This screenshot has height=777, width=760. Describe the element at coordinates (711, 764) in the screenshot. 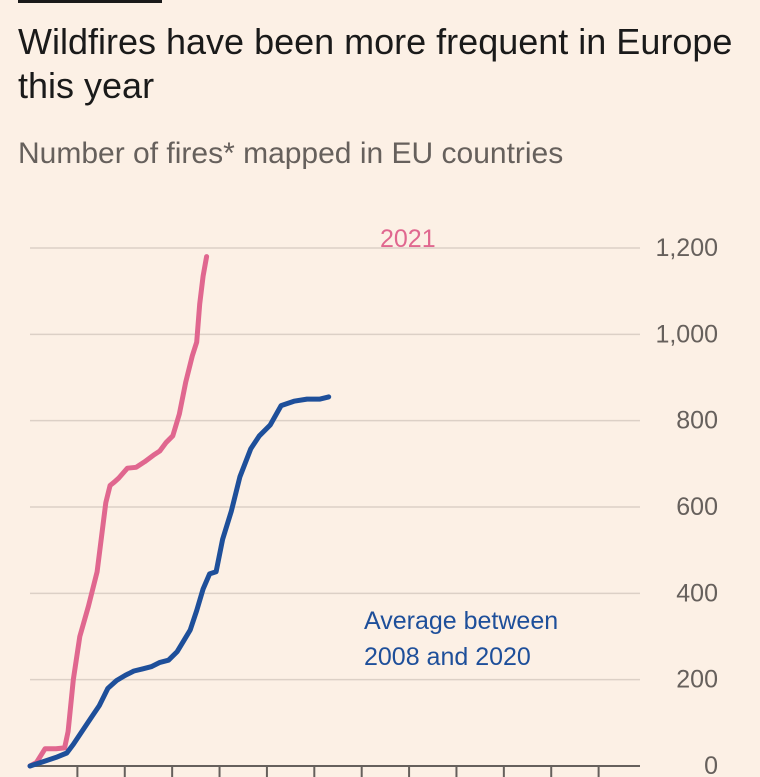

I see `y-tick-label: 0` at that location.